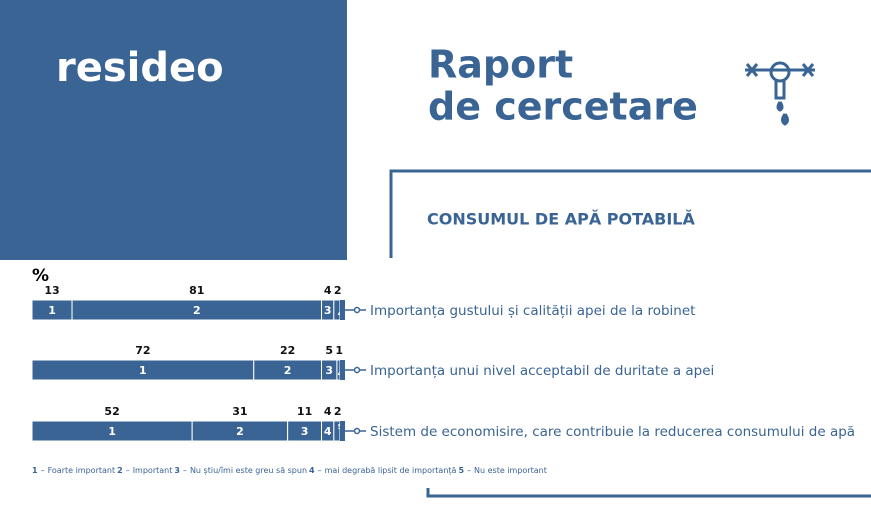  I want to click on legend-entry: 4– mai degrabă lipsit de importanță, so click(382, 471).